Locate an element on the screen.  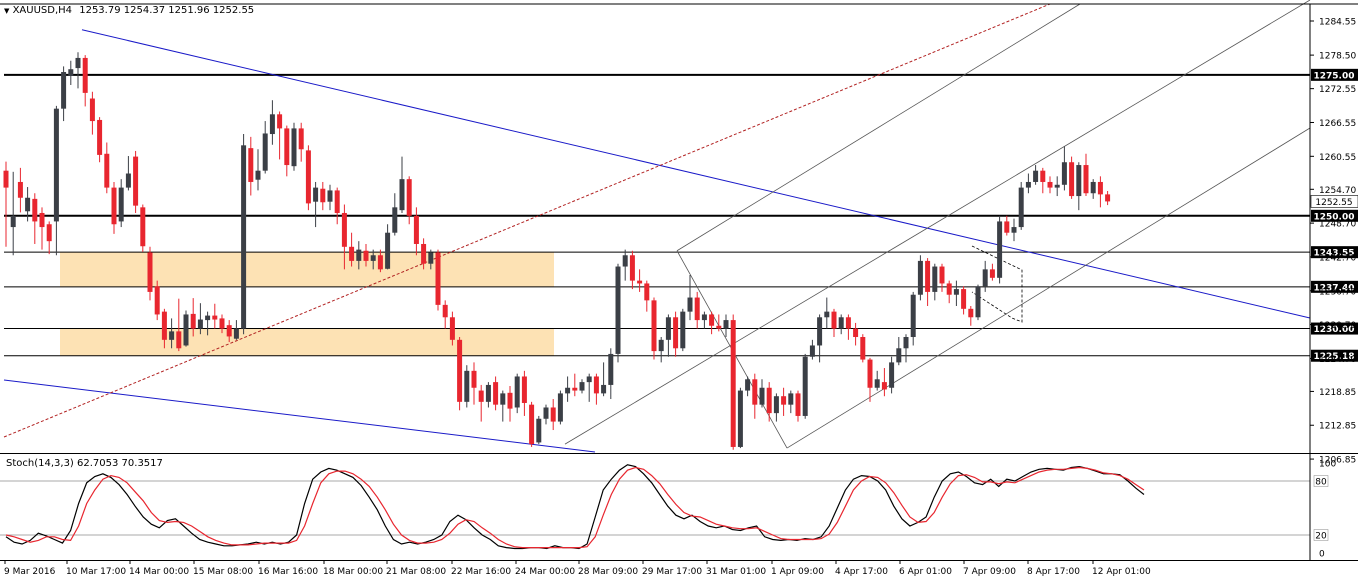
level-label-1237.40: 1237.40 is located at coordinates (1334, 288).